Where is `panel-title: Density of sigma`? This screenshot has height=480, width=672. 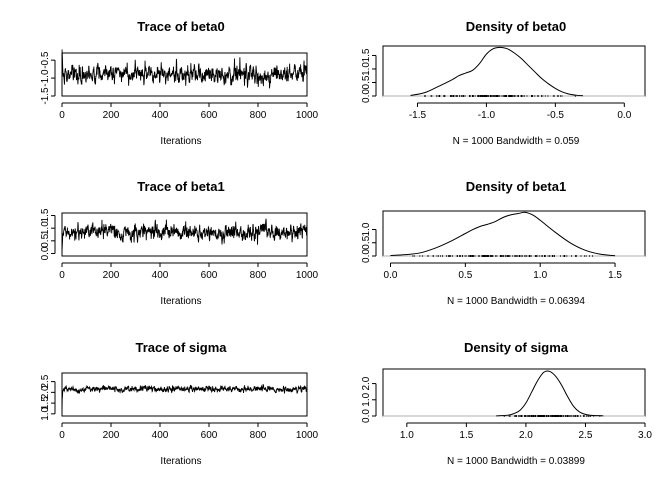
panel-title: Density of sigma is located at coordinates (516, 347).